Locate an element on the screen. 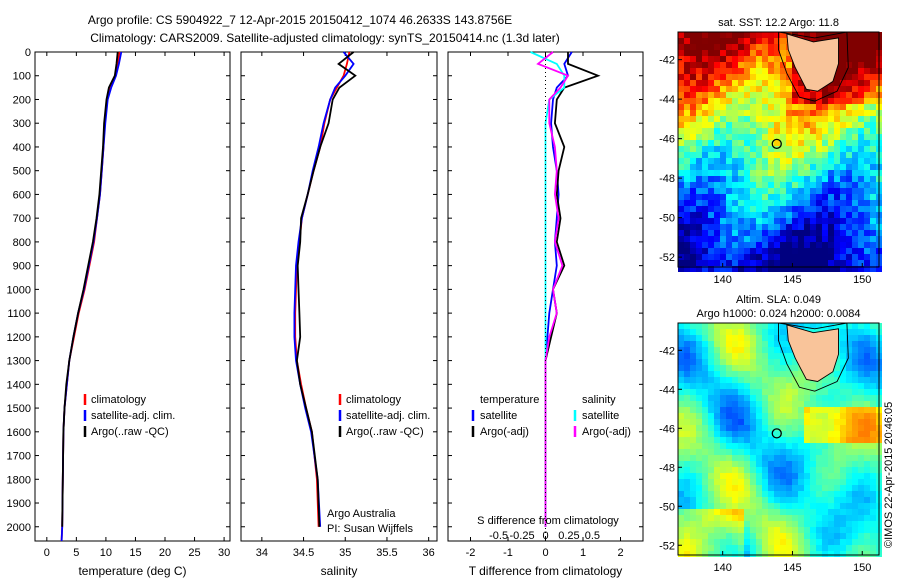 Image resolution: width=900 pixels, height=580 pixels. temperature-xtick-label: 5 is located at coordinates (76, 553).